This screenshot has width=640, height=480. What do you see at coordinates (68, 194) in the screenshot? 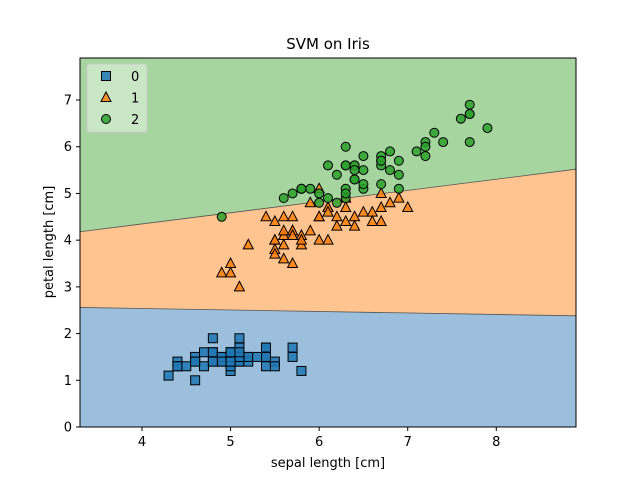
I see `y-tick-label: 5` at bounding box center [68, 194].